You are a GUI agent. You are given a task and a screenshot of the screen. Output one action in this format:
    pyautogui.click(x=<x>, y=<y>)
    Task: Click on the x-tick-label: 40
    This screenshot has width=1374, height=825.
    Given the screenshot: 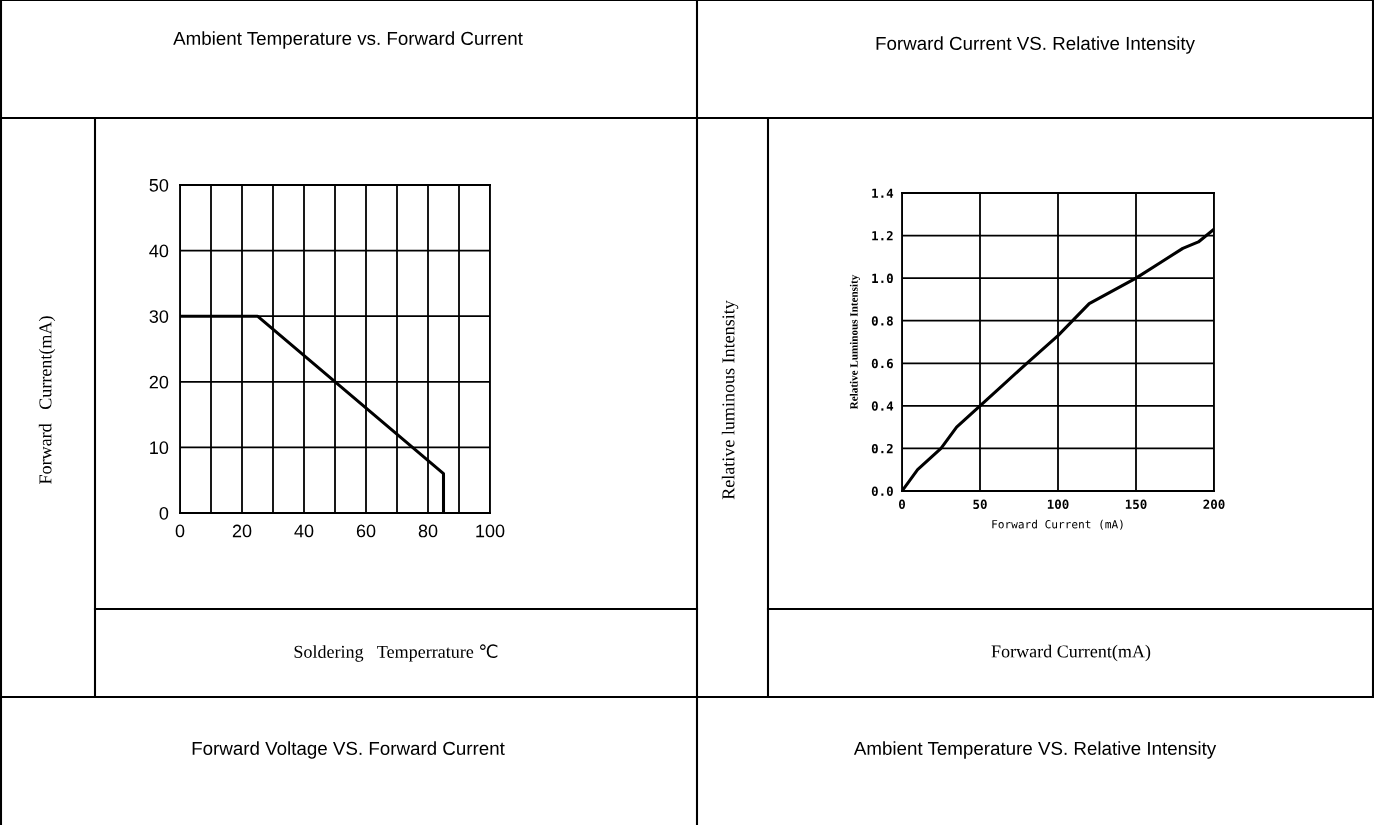 What is the action you would take?
    pyautogui.click(x=304, y=531)
    